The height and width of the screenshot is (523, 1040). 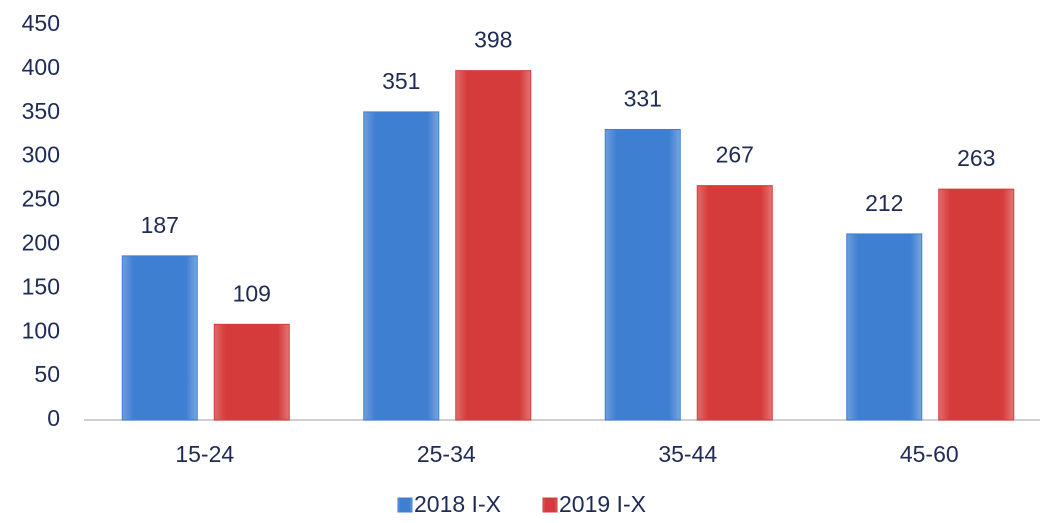 What do you see at coordinates (41, 243) in the screenshot?
I see `y-tick-label: 200` at bounding box center [41, 243].